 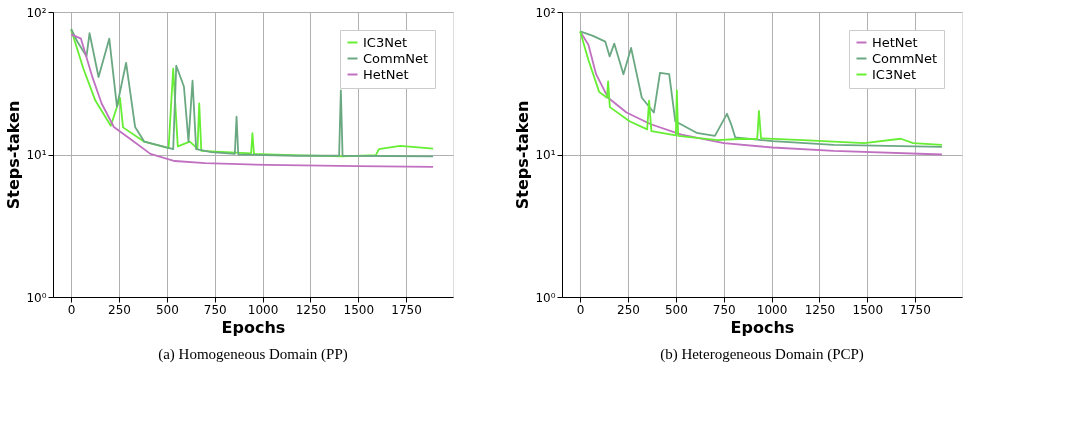 What do you see at coordinates (762, 354) in the screenshot?
I see `text: (b) Heterogeneous Domain (PCP)` at bounding box center [762, 354].